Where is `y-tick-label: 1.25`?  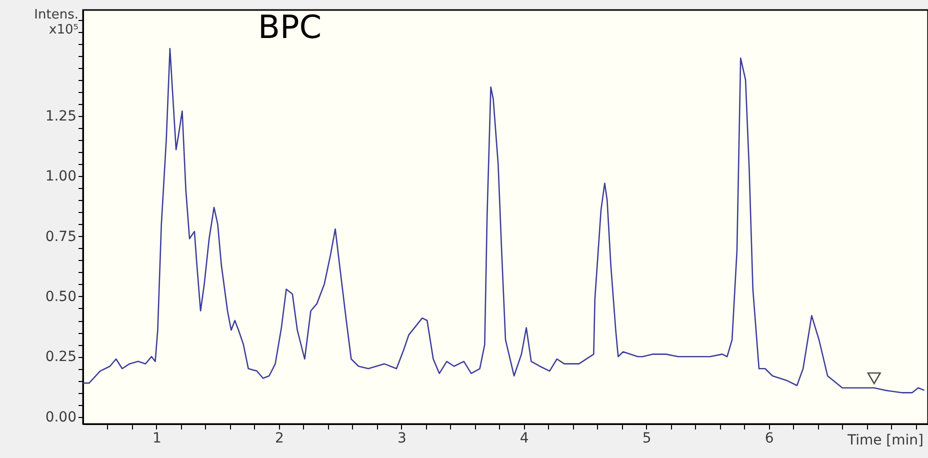 y-tick-label: 1.25 is located at coordinates (60, 116).